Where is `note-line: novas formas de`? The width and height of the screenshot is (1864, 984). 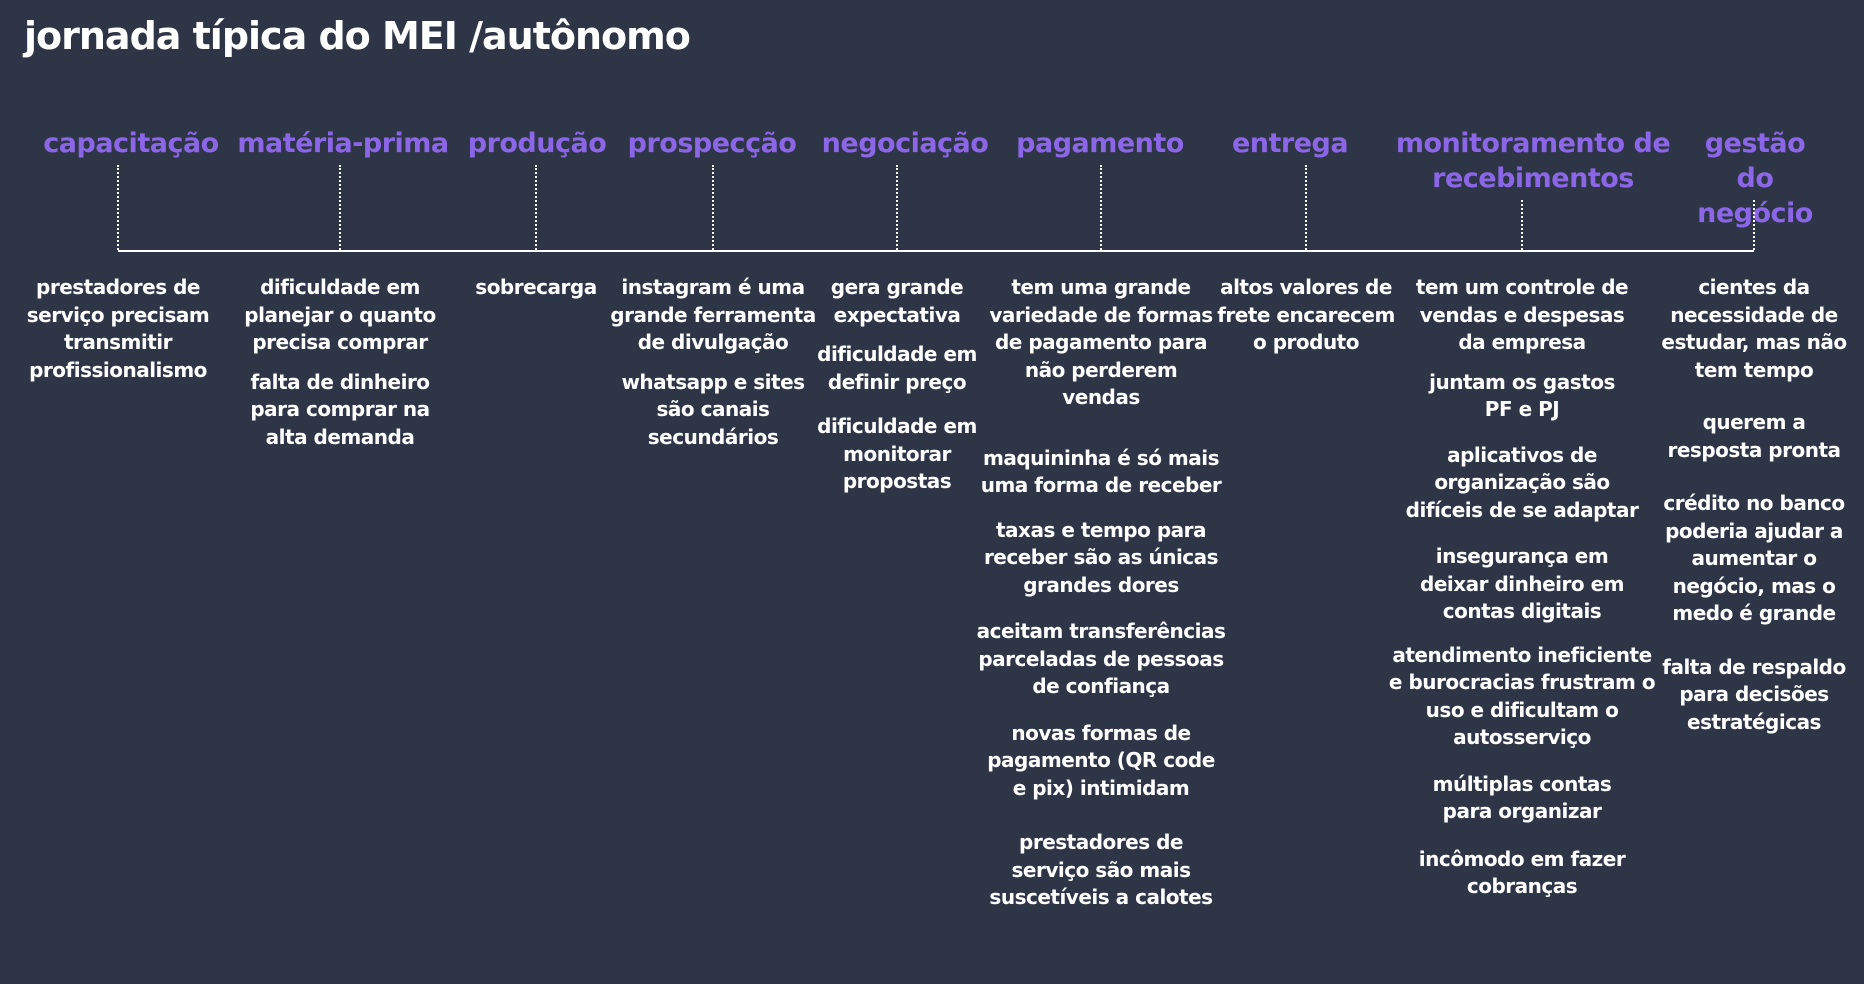 note-line: novas formas de is located at coordinates (1101, 732).